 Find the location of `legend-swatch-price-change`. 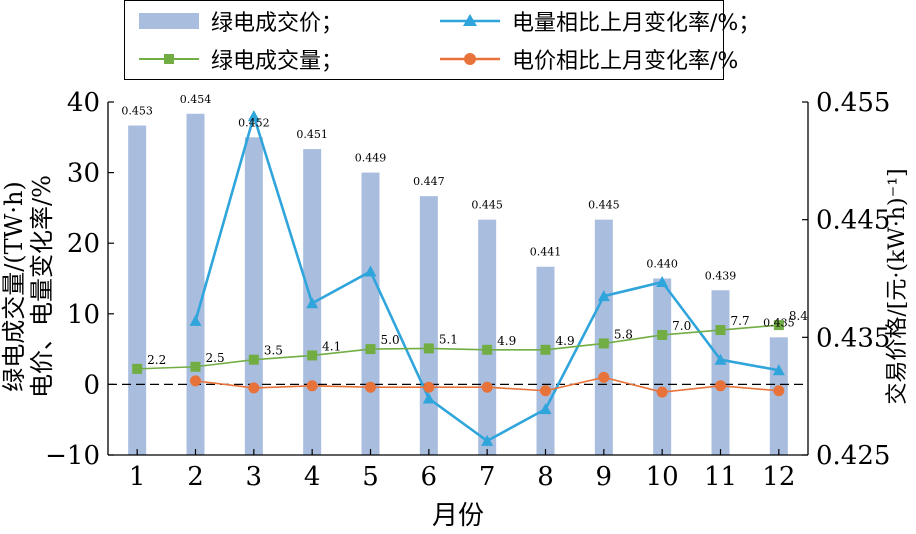

legend-swatch-price-change is located at coordinates (470, 59).